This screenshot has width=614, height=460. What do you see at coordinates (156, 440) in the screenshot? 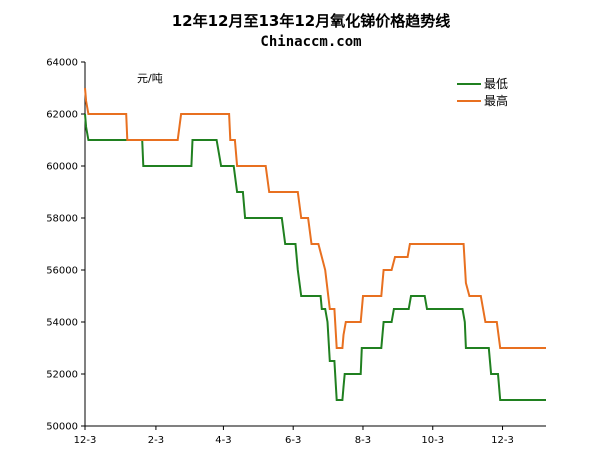
I see `x-tick-label: 2-3` at bounding box center [156, 440].